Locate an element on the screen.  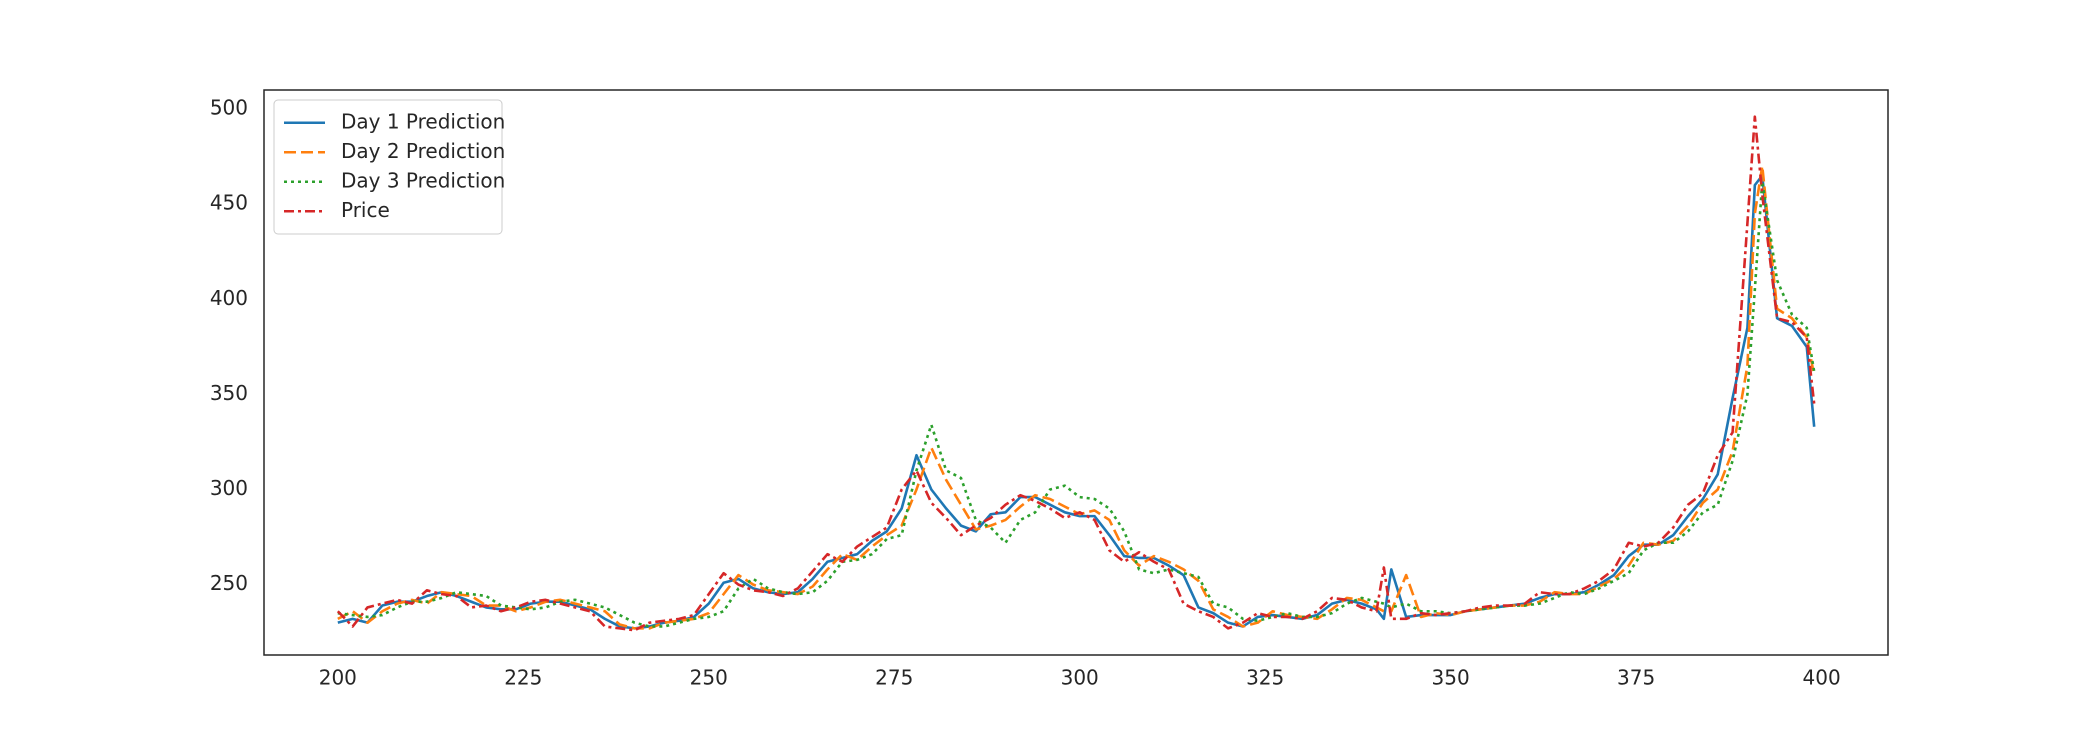
x-tick-label: 375 is located at coordinates (1636, 678).